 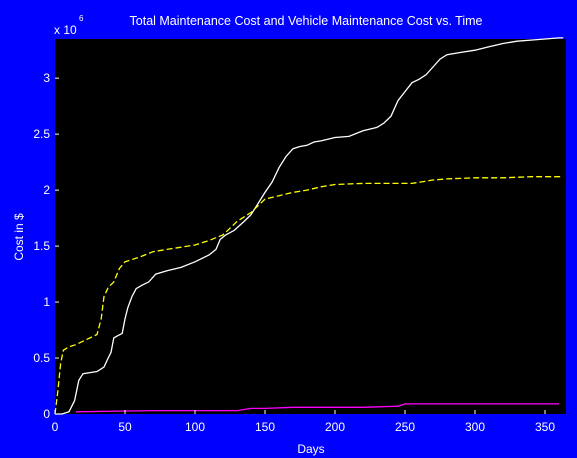 I want to click on y-tick-label: 0, so click(x=46, y=414).